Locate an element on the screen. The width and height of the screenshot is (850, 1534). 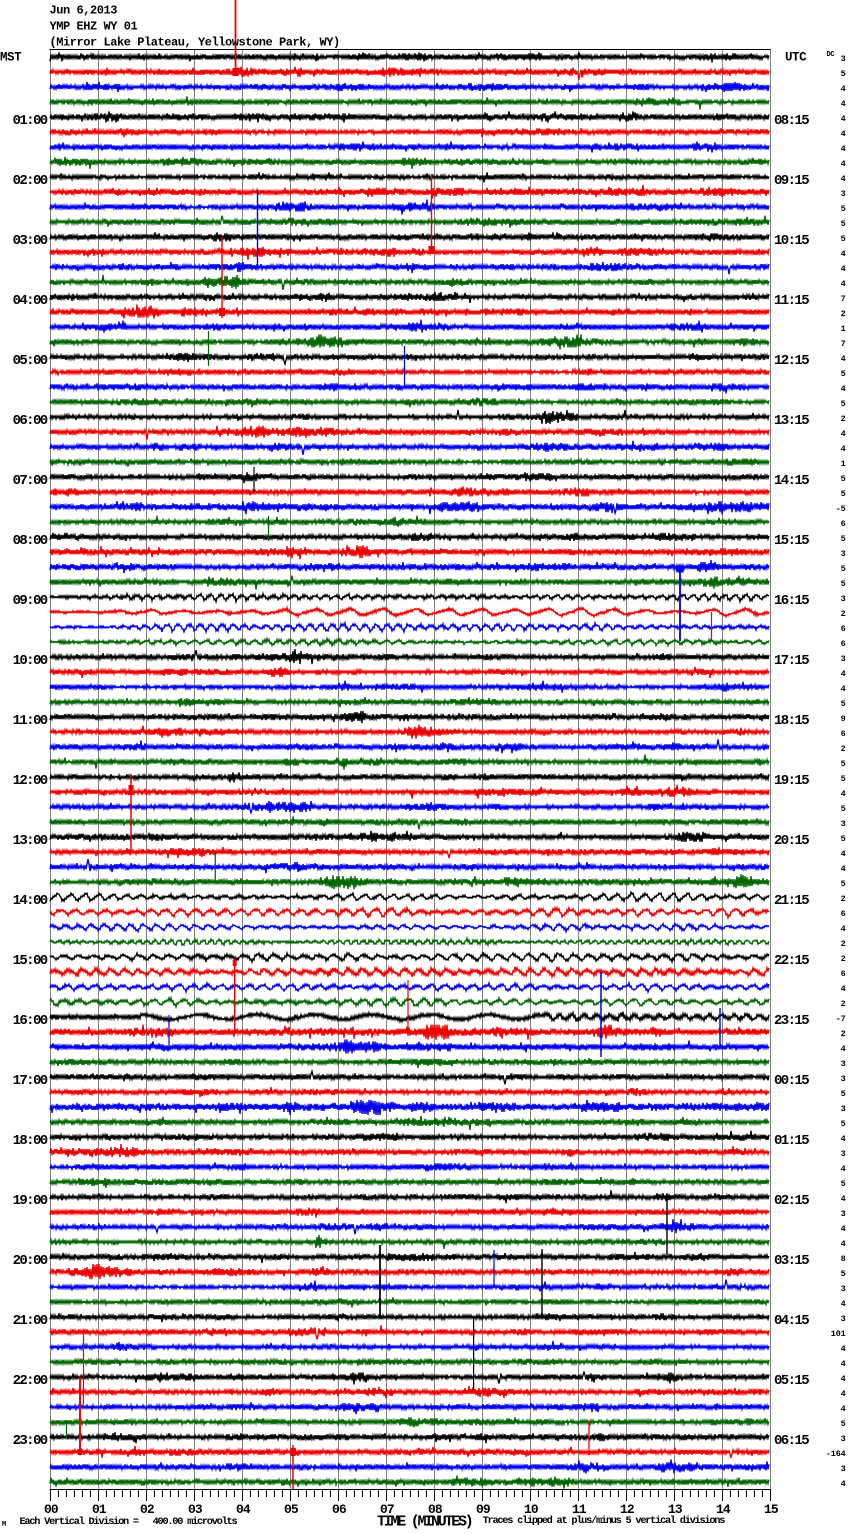
svg-text: 18:15 is located at coordinates (791, 721).